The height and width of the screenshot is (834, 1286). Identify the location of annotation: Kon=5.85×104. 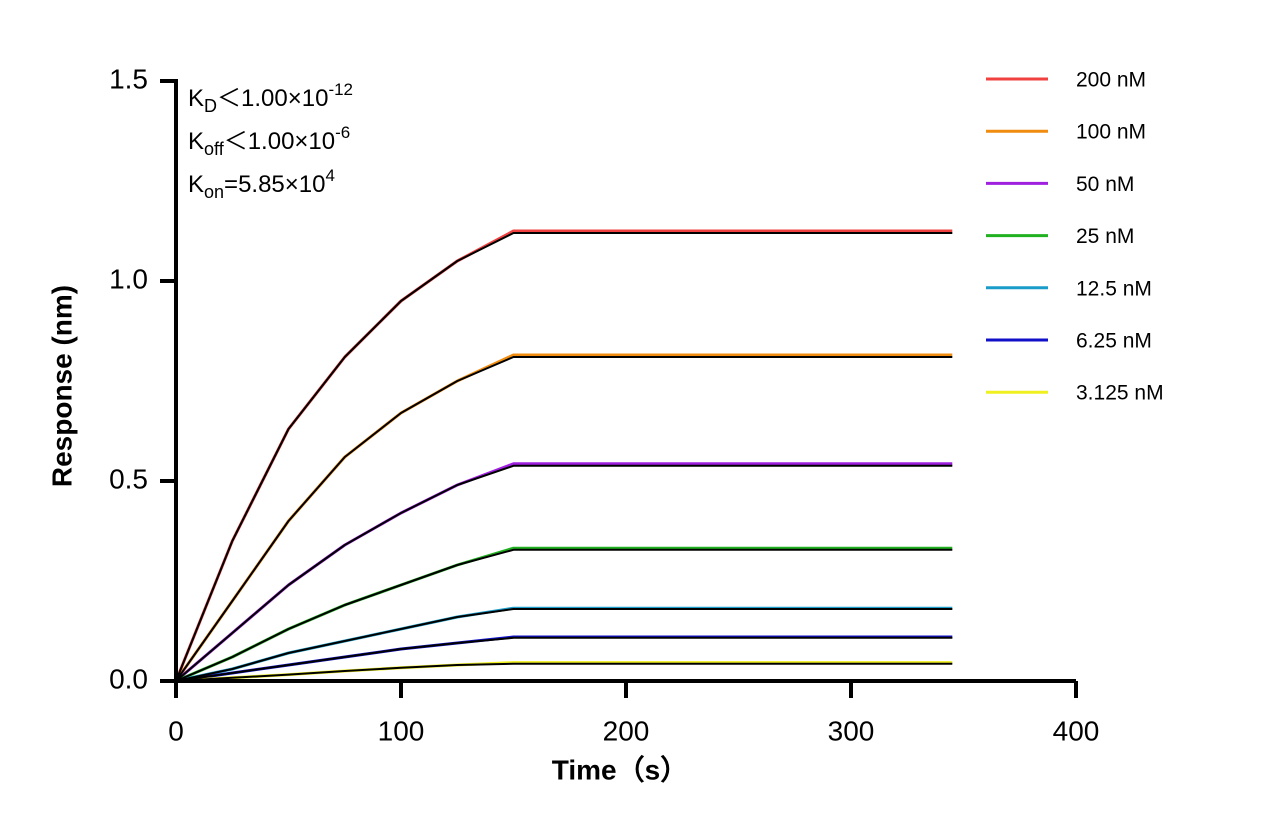
(261, 183).